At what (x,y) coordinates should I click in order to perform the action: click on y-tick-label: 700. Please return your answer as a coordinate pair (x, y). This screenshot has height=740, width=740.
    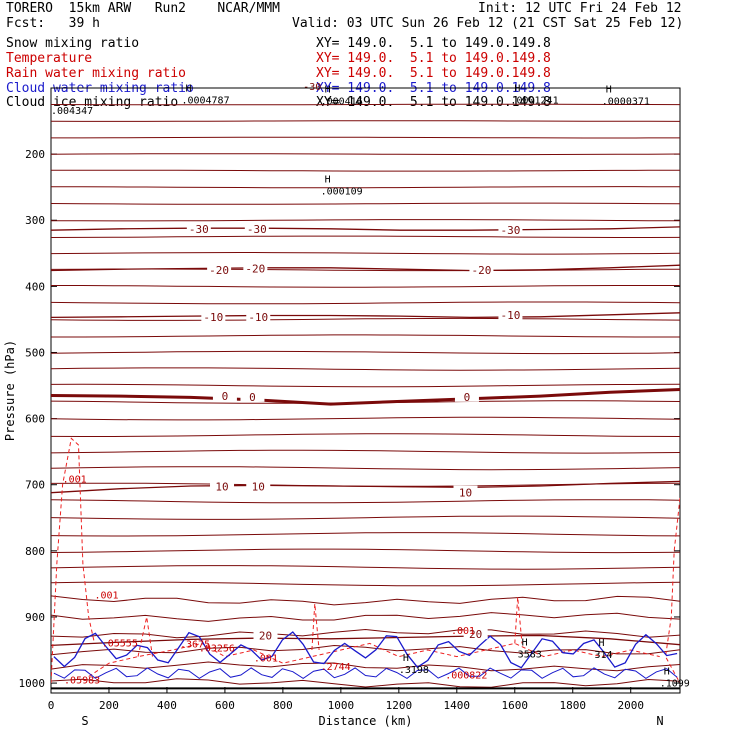
    Looking at the image, I should click on (35, 485).